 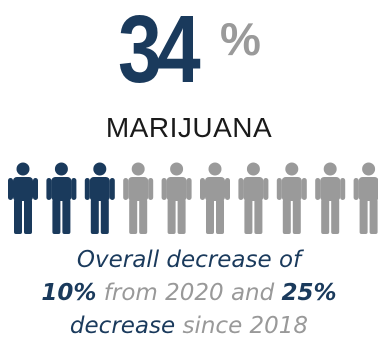 What do you see at coordinates (189, 127) in the screenshot?
I see `substance-label: MARIJUANA` at bounding box center [189, 127].